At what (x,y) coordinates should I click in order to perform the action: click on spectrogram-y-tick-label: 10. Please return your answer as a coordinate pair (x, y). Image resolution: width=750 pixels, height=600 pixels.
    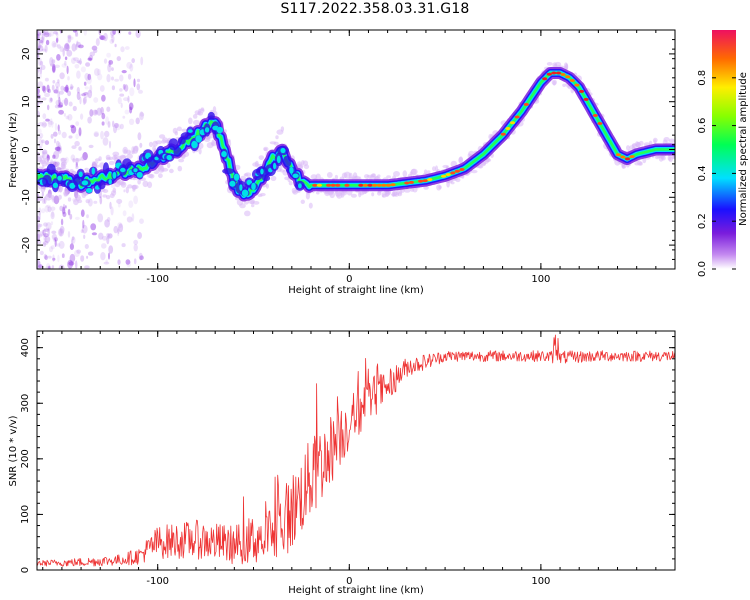
    Looking at the image, I should click on (26, 101).